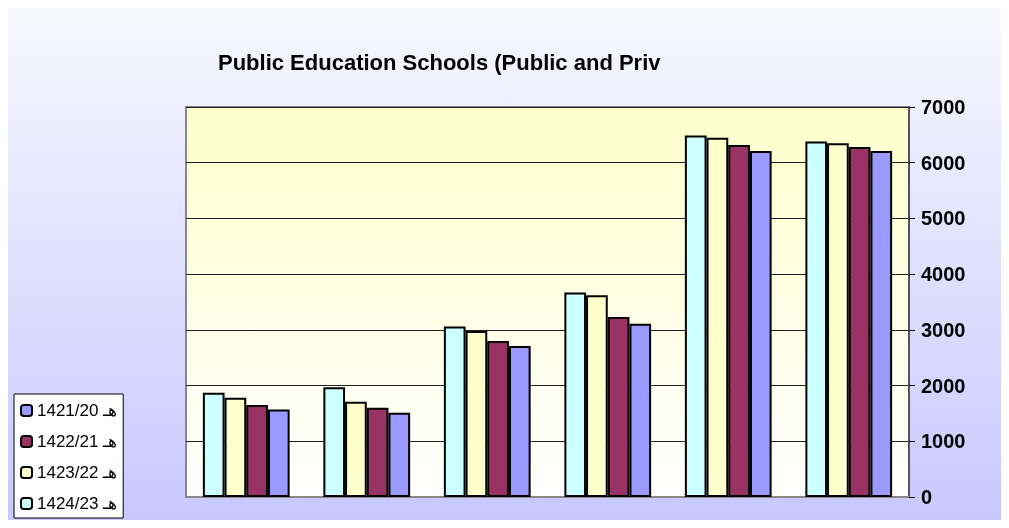  What do you see at coordinates (943, 162) in the screenshot?
I see `y-tick-label: 6000` at bounding box center [943, 162].